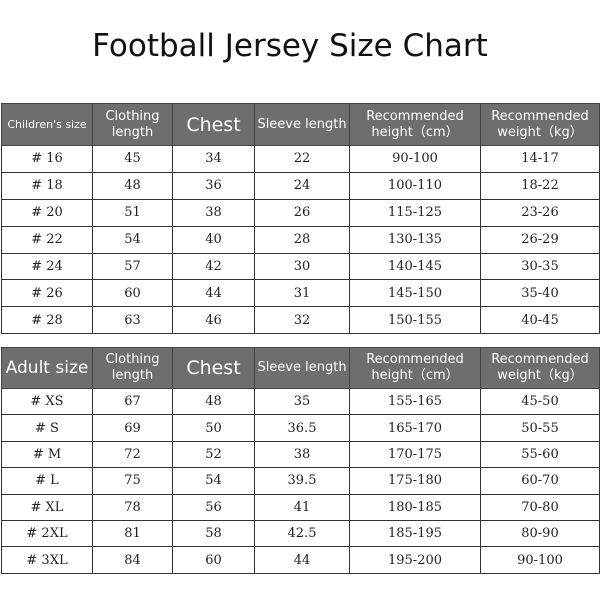 This screenshot has height=600, width=600. I want to click on table-cell: 52, so click(213, 454).